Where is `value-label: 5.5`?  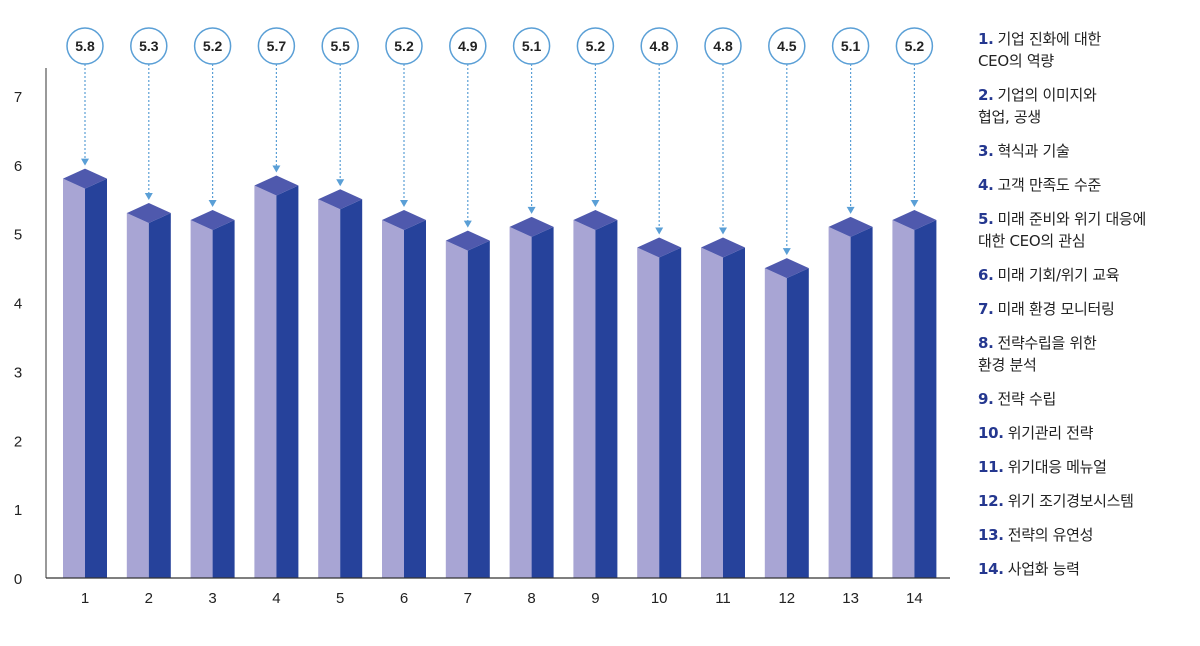 value-label: 5.5 is located at coordinates (340, 46).